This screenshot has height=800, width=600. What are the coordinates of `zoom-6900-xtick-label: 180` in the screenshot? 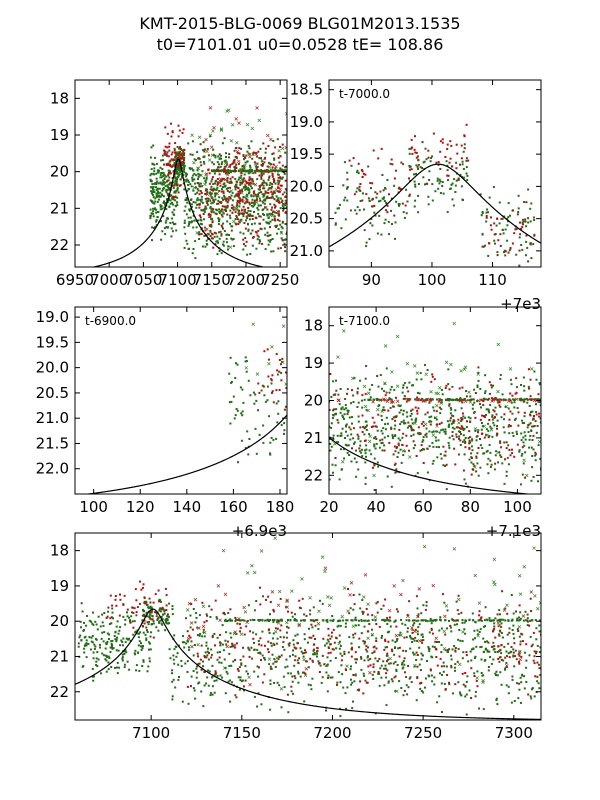 It's located at (280, 507).